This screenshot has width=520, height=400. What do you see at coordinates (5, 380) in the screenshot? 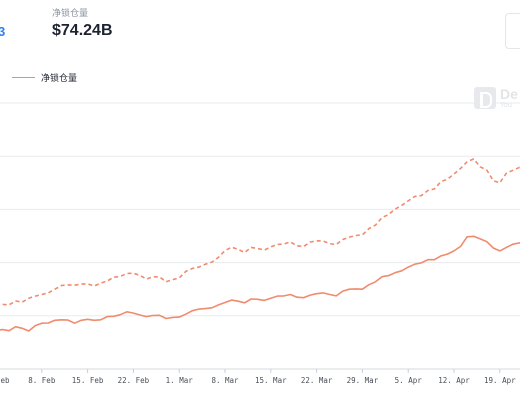
I see `x-tick-label: 1. Feb` at bounding box center [5, 380].